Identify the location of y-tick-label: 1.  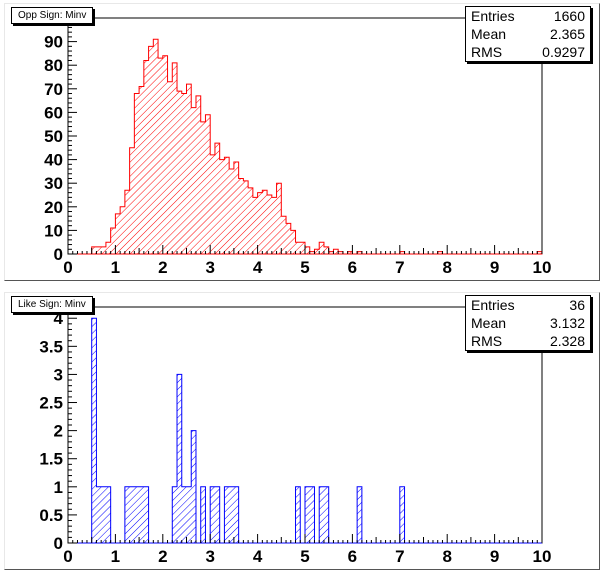
(58, 487).